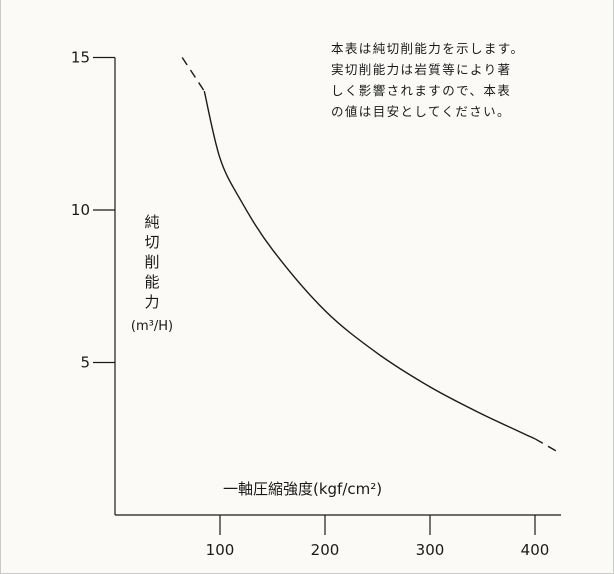  What do you see at coordinates (152, 242) in the screenshot?
I see `y-axis-title-char: 切` at bounding box center [152, 242].